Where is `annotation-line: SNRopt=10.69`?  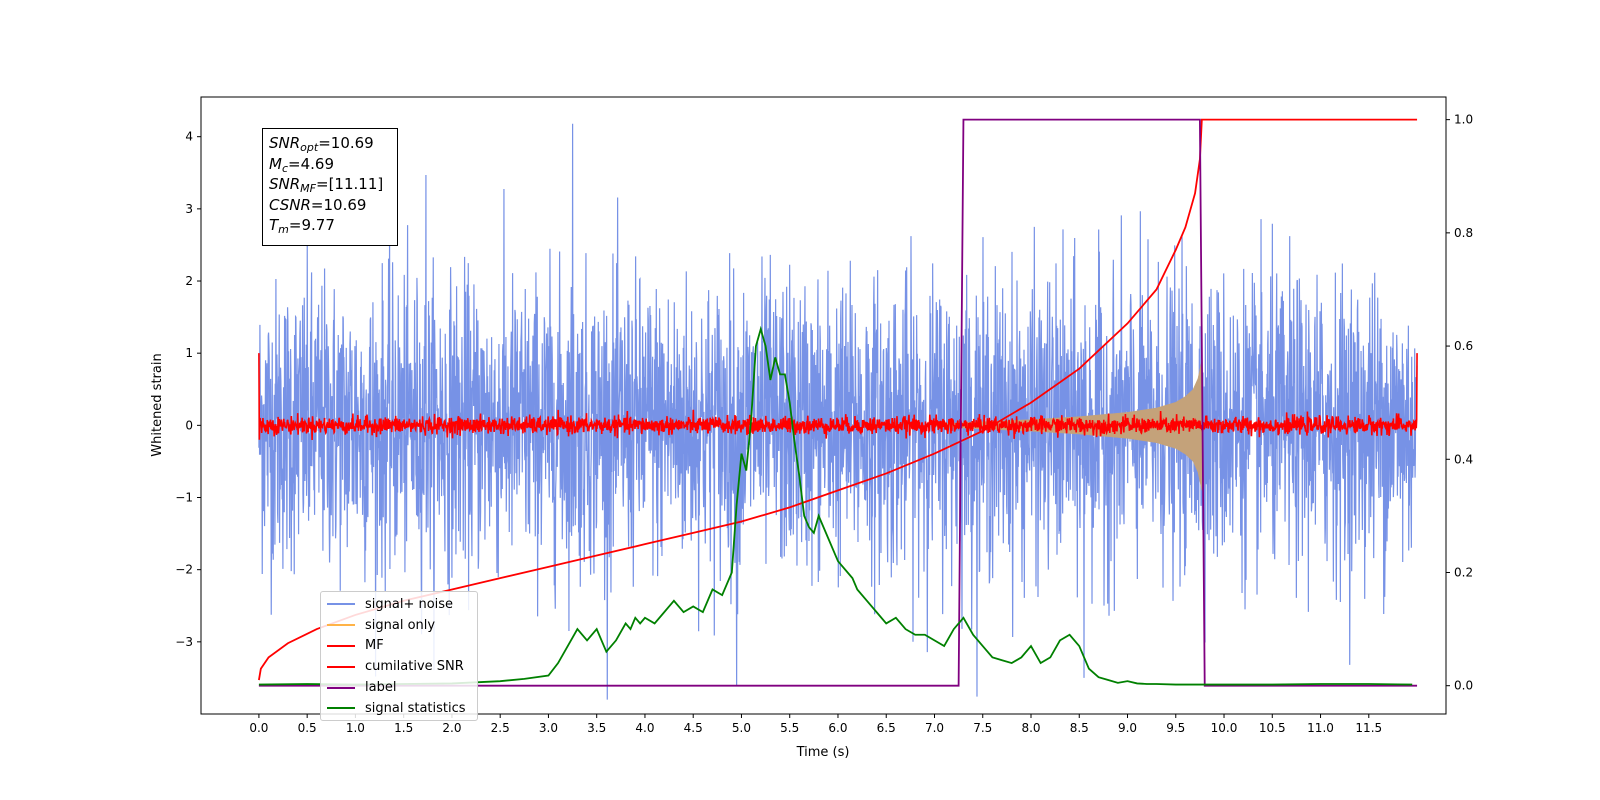 annotation-line: SNRopt=10.69 is located at coordinates (321, 144).